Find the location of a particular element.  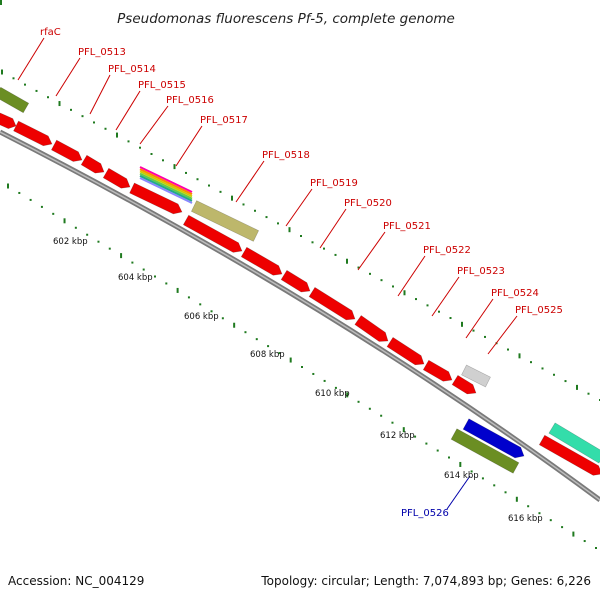

feature-bar-blue is located at coordinates (493, 438).